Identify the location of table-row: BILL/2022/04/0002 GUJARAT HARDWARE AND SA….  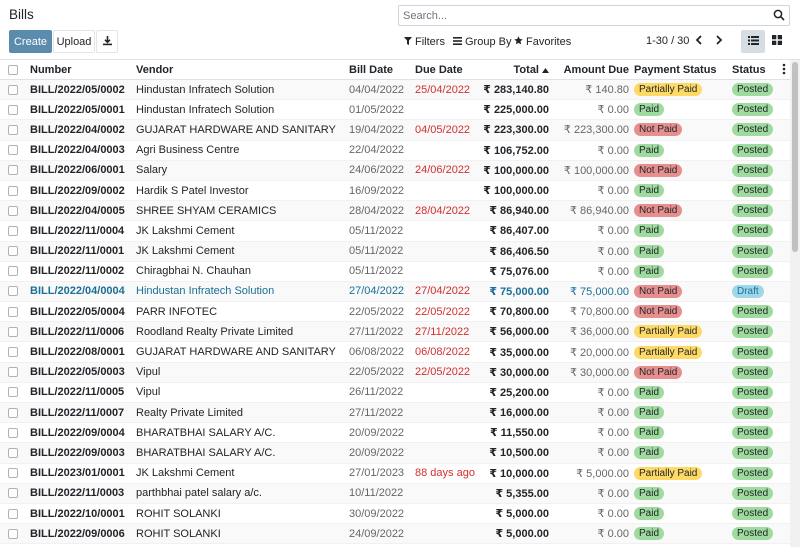
(395, 130).